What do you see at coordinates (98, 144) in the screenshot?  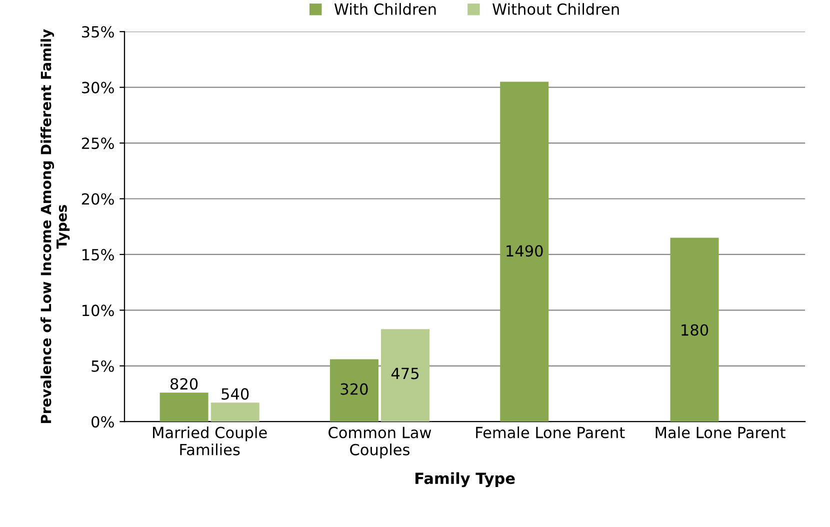 I see `y-tick-label: 25%` at bounding box center [98, 144].